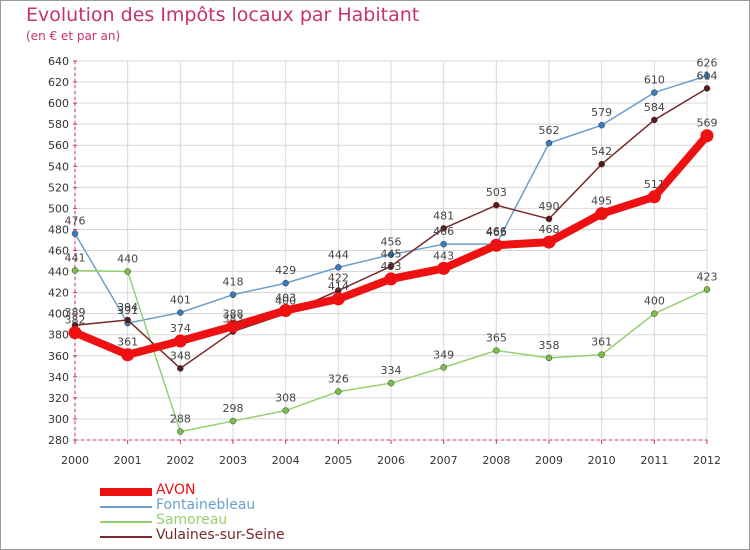  Describe the element at coordinates (549, 229) in the screenshot. I see `data-label-avon: 468` at that location.